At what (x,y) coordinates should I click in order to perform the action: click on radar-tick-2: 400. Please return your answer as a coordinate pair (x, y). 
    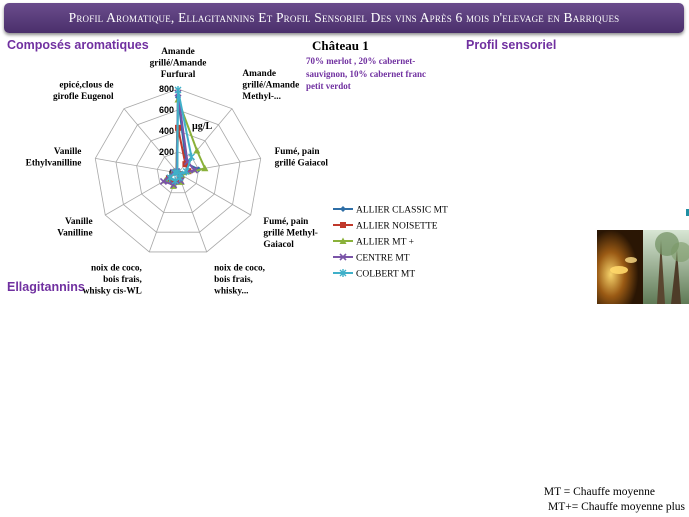
    Looking at the image, I should click on (166, 131).